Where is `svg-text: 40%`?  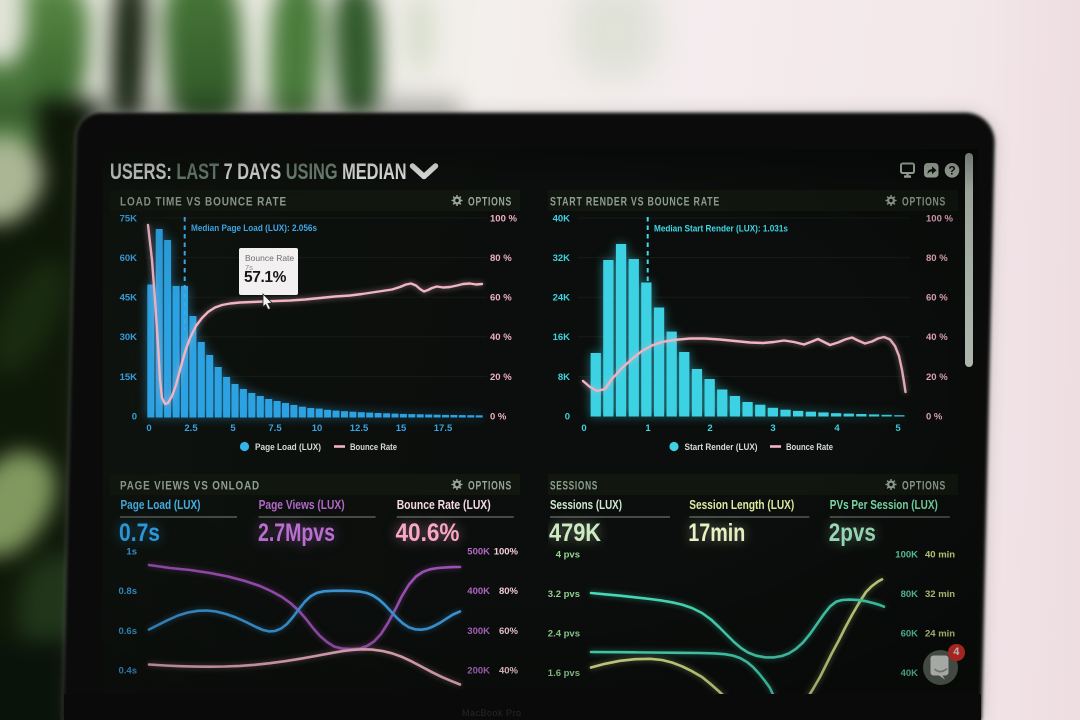 svg-text: 40% is located at coordinates (509, 671).